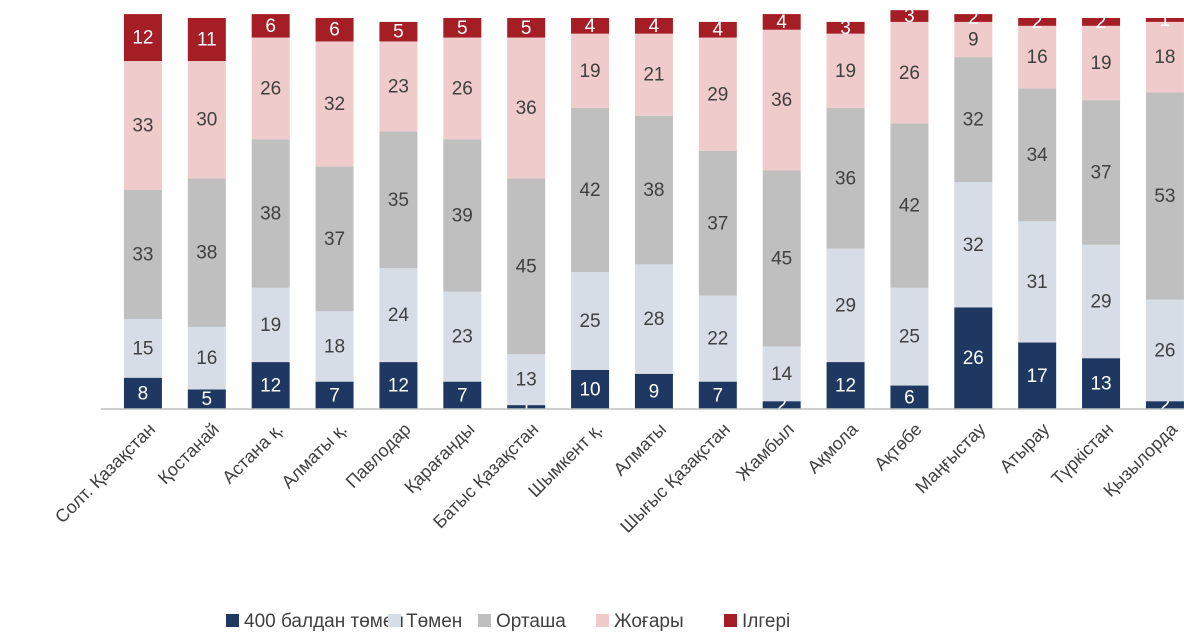 This screenshot has height=632, width=1184. I want to click on value-label: 36, so click(845, 178).